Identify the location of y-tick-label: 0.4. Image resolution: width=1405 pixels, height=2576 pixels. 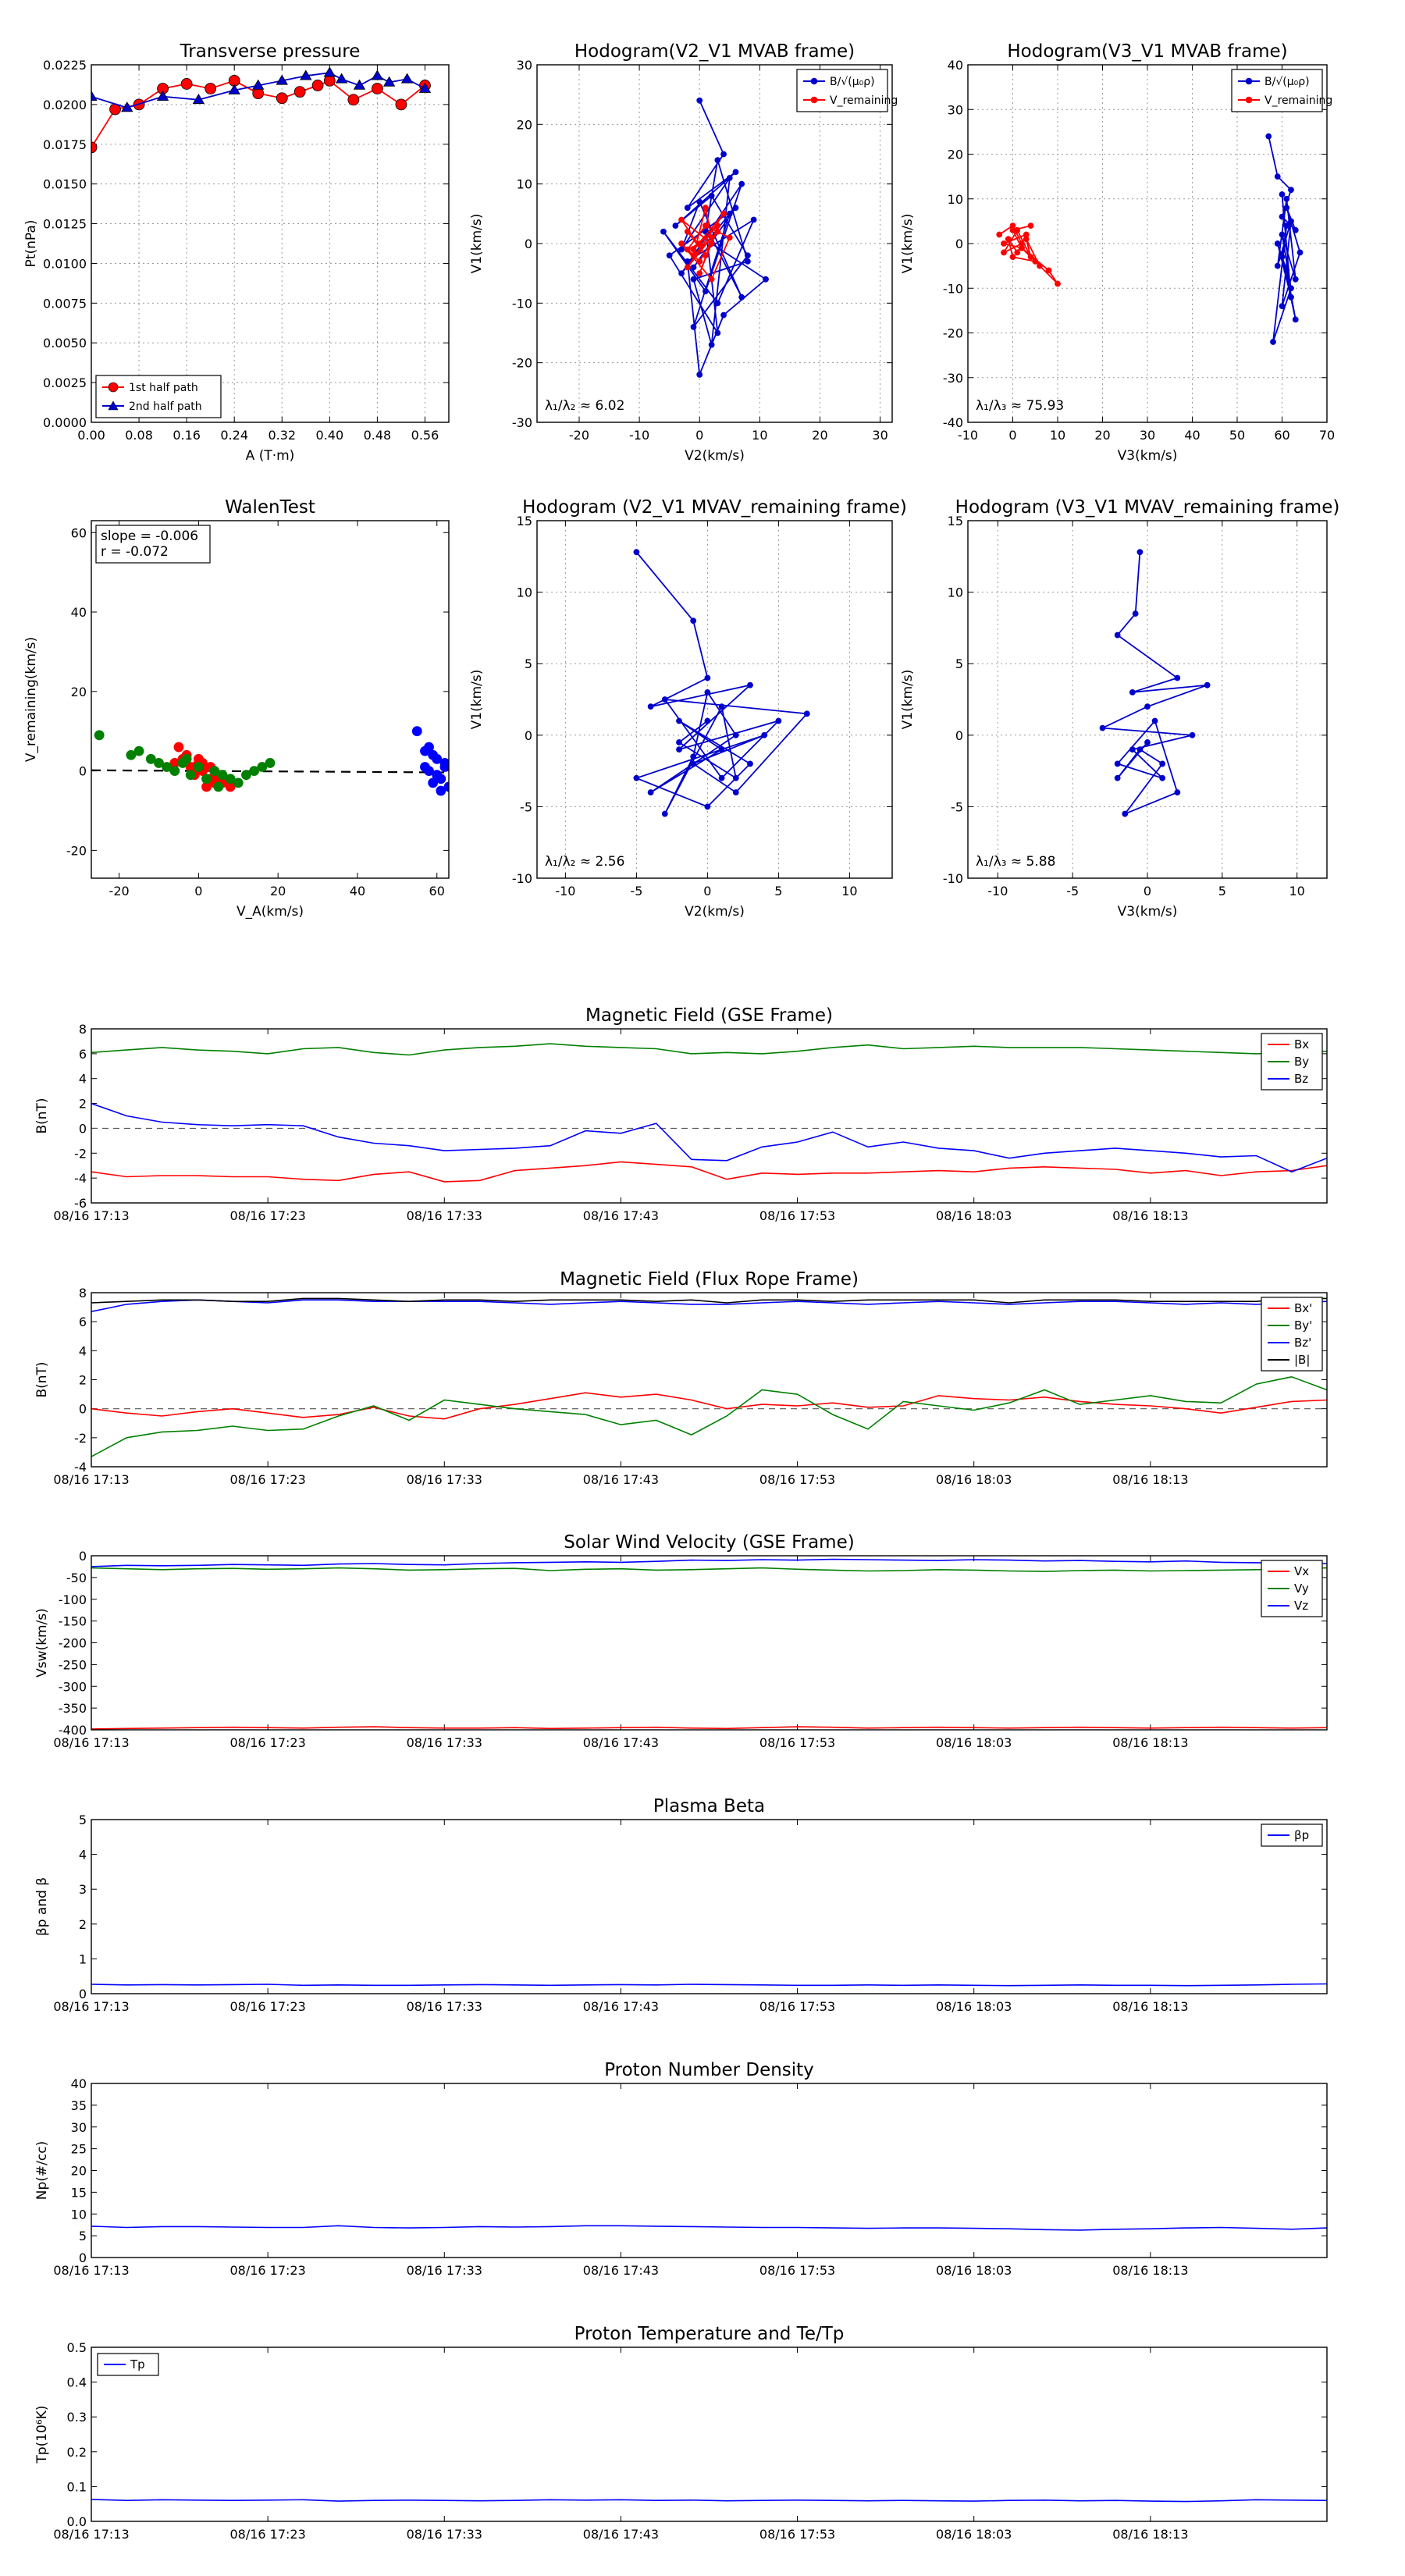
(77, 2382).